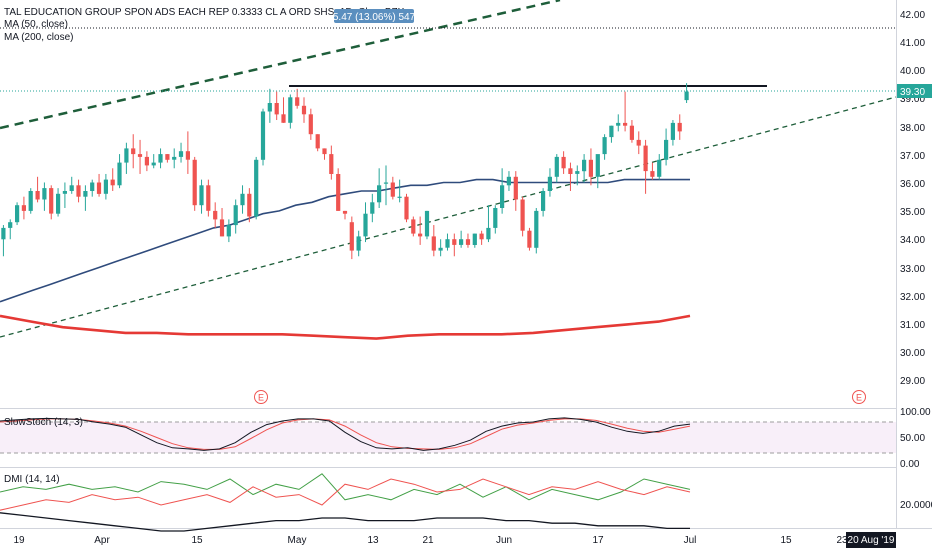 This screenshot has height=550, width=932. What do you see at coordinates (912, 438) in the screenshot?
I see `stoch-tick: 50.00` at bounding box center [912, 438].